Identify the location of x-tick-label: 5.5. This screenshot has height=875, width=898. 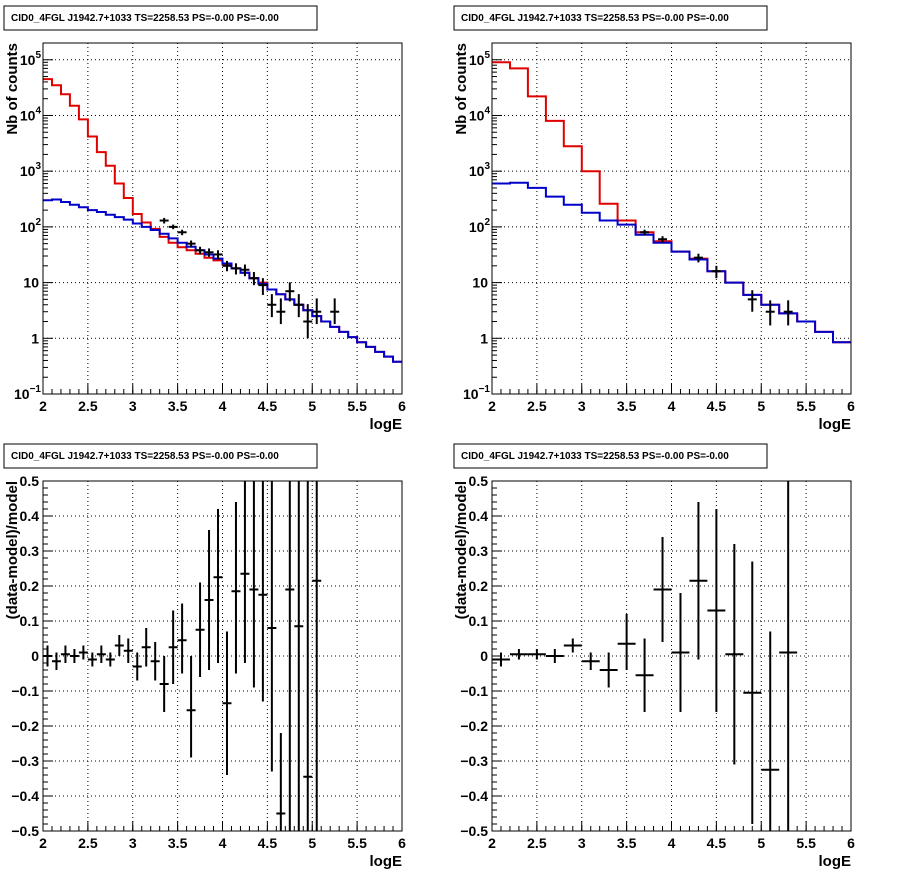
(806, 406).